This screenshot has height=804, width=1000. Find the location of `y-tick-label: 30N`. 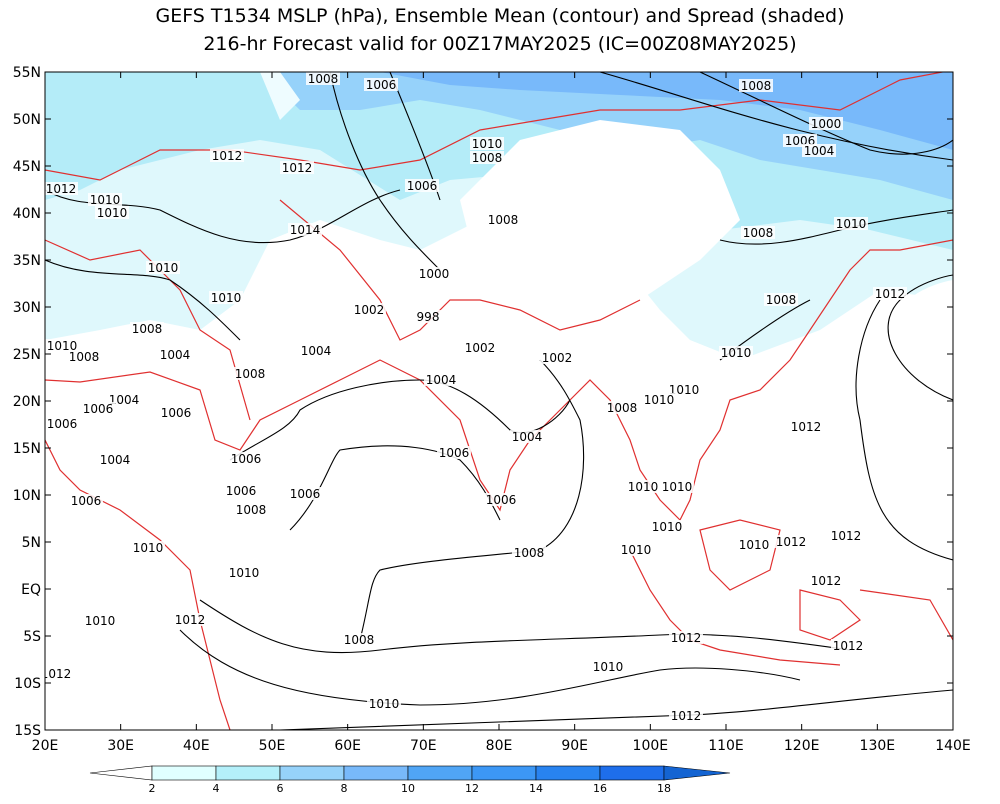

y-tick-label: 30N is located at coordinates (27, 308).